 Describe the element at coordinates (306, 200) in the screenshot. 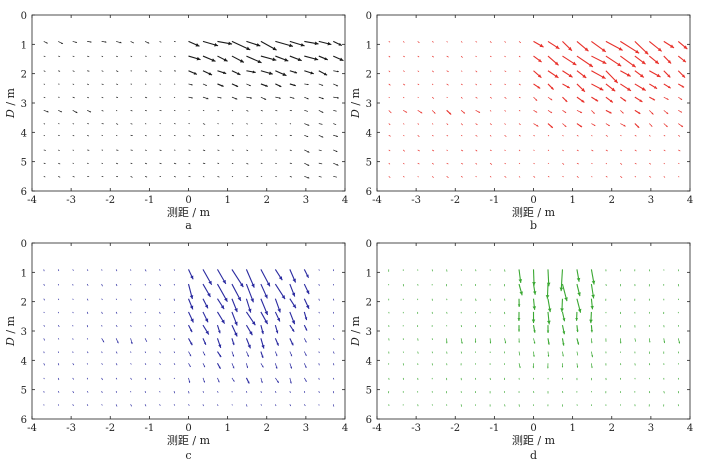

I see `x-tick-label: 3` at that location.